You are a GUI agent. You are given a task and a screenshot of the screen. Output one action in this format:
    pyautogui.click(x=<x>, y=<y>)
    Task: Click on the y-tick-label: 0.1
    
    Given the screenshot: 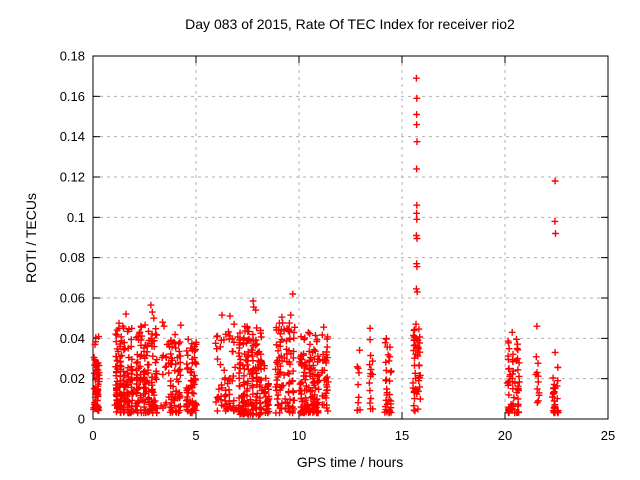 What is the action you would take?
    pyautogui.click(x=76, y=217)
    